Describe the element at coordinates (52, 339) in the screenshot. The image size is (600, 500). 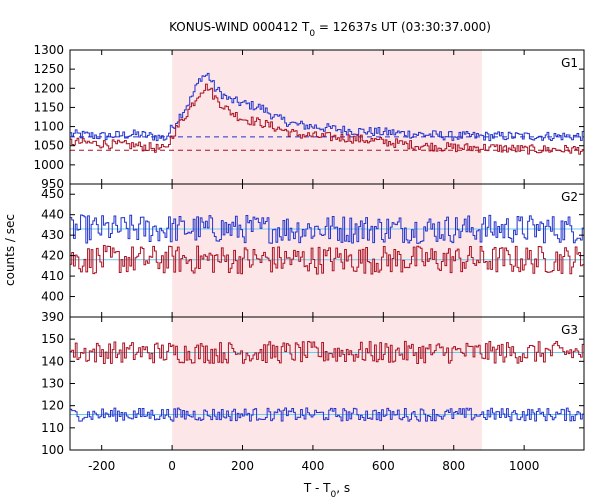
I see `y-tick-label: 150` at that location.